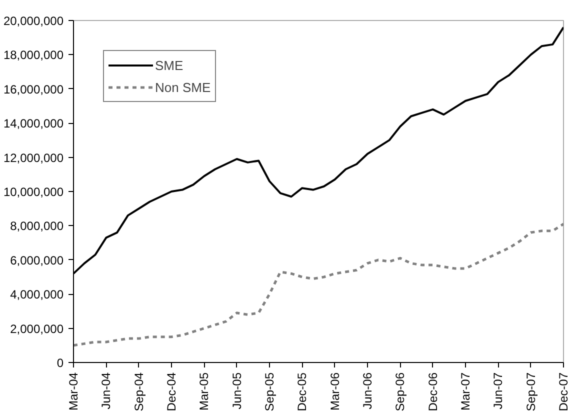  What do you see at coordinates (335, 391) in the screenshot?
I see `x-tick-label: Mar-06` at bounding box center [335, 391].